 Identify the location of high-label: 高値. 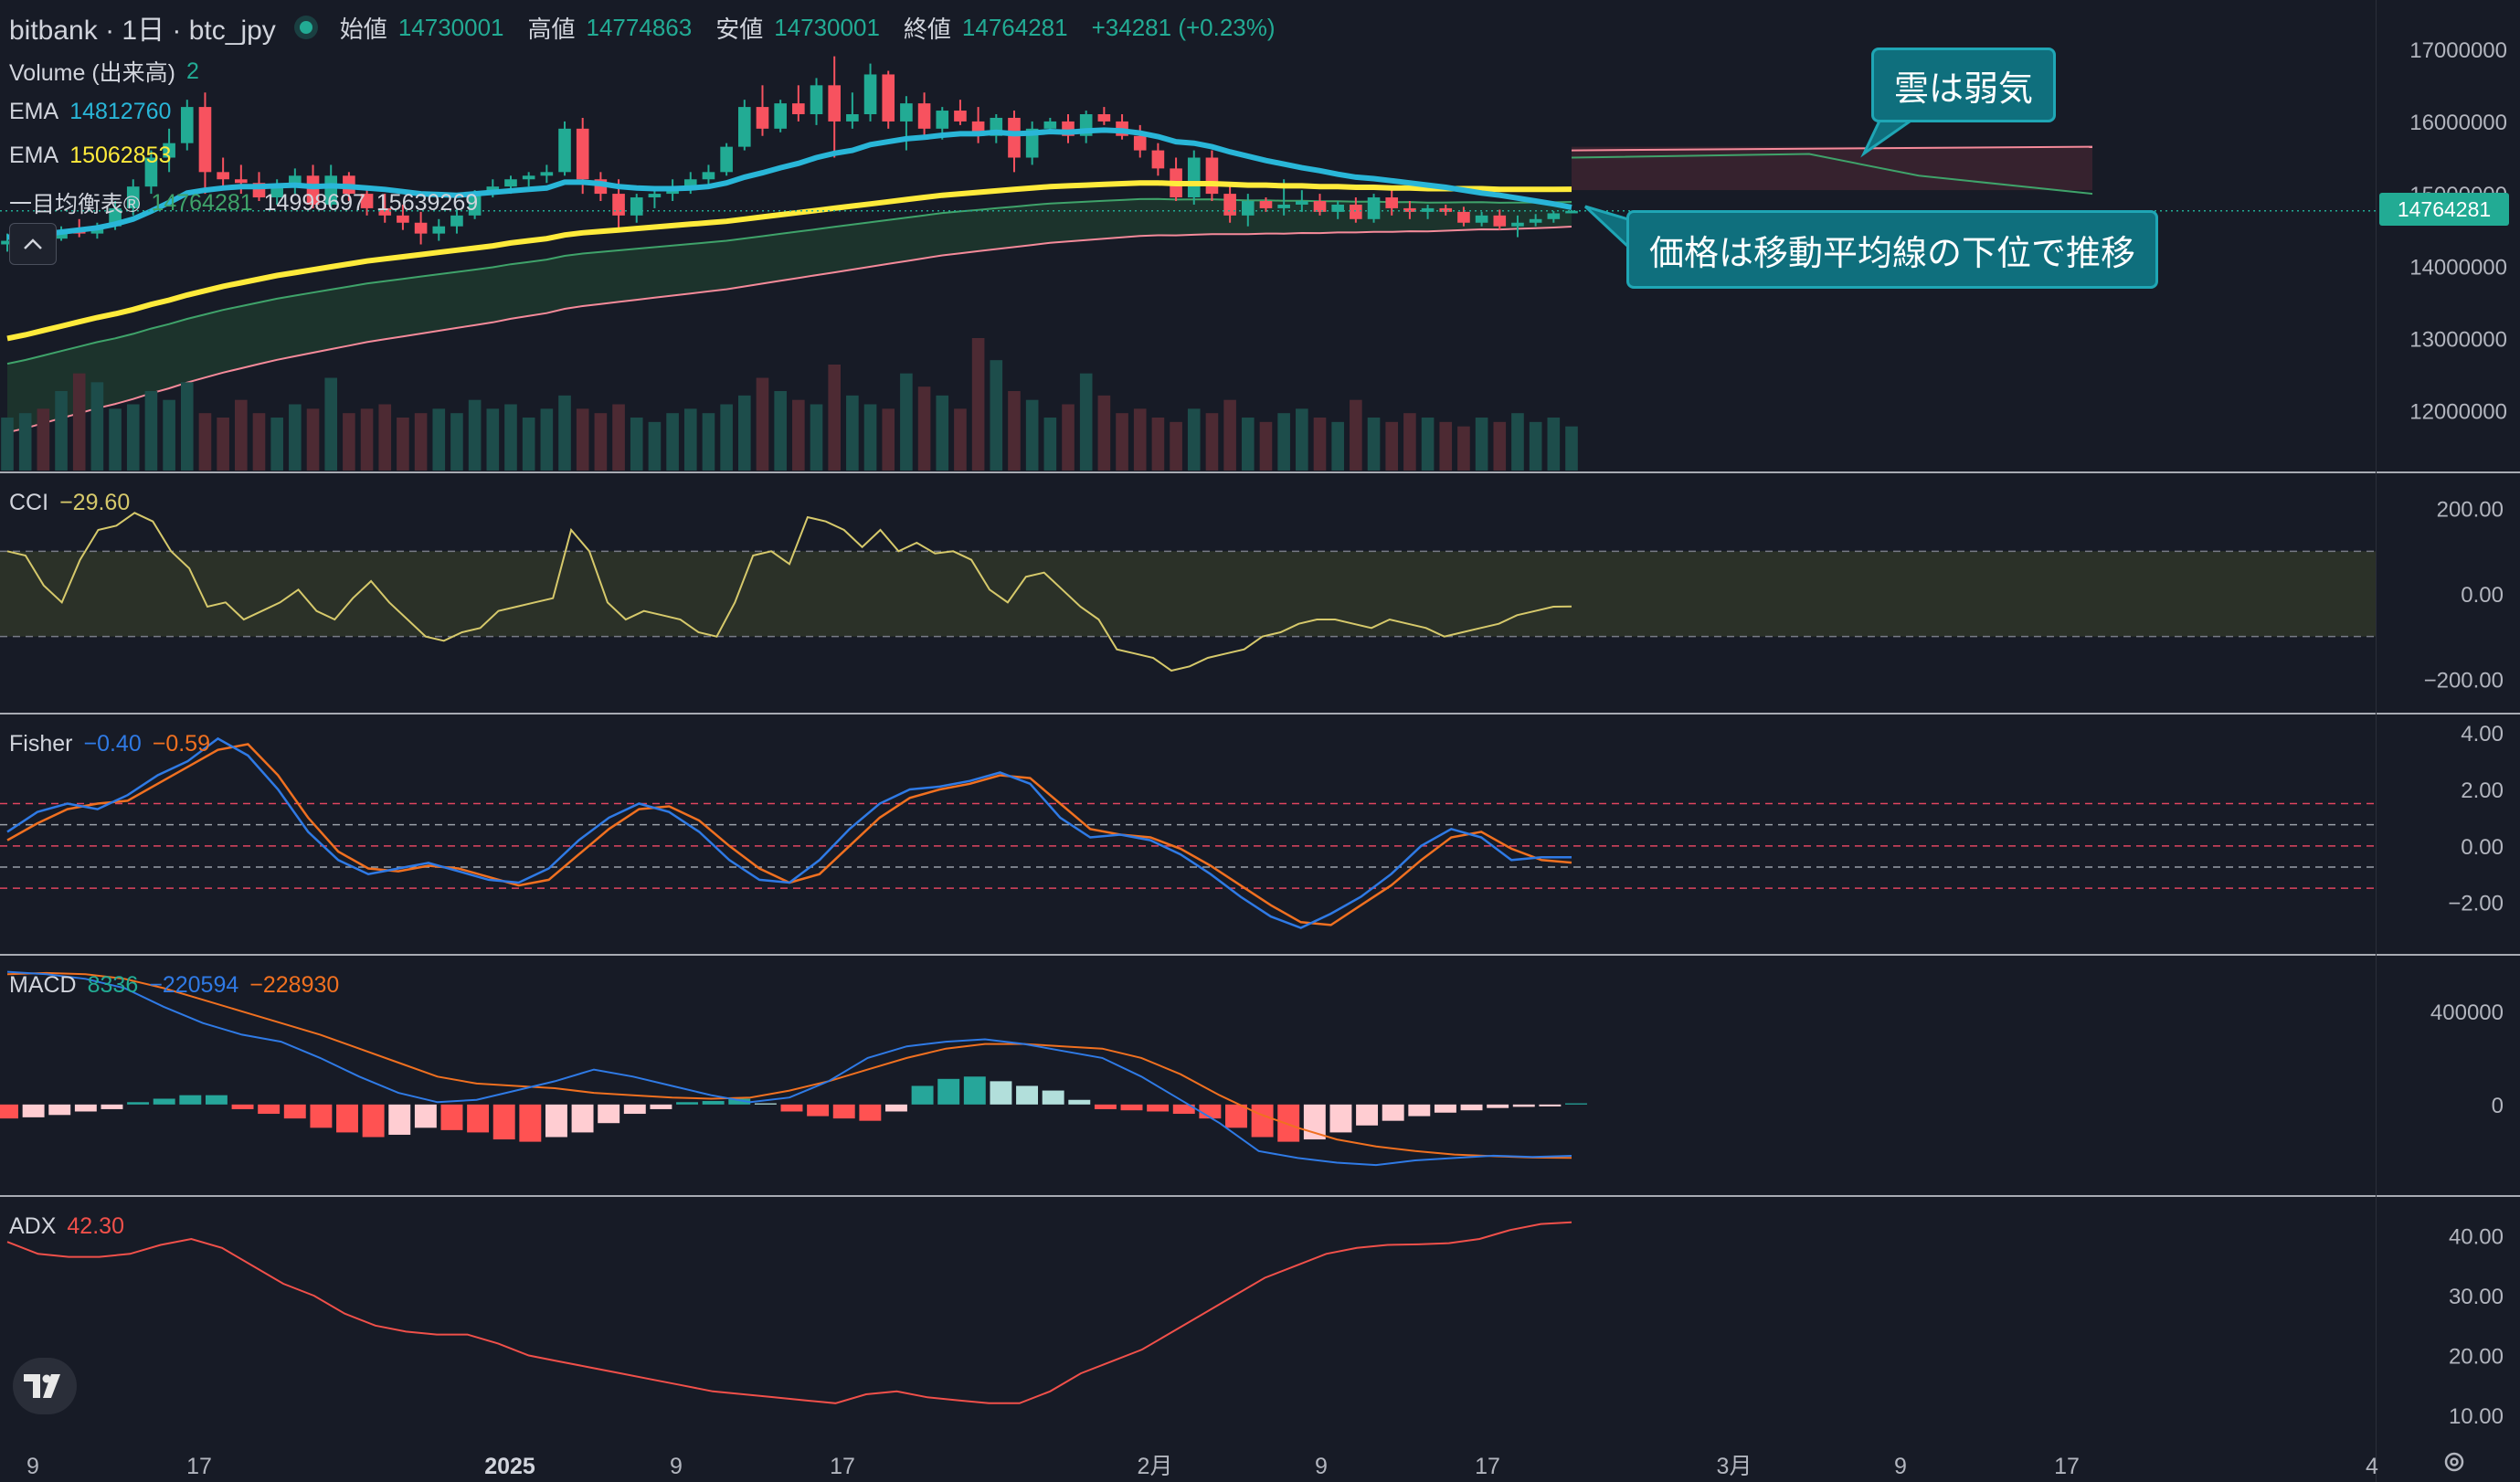
(552, 29).